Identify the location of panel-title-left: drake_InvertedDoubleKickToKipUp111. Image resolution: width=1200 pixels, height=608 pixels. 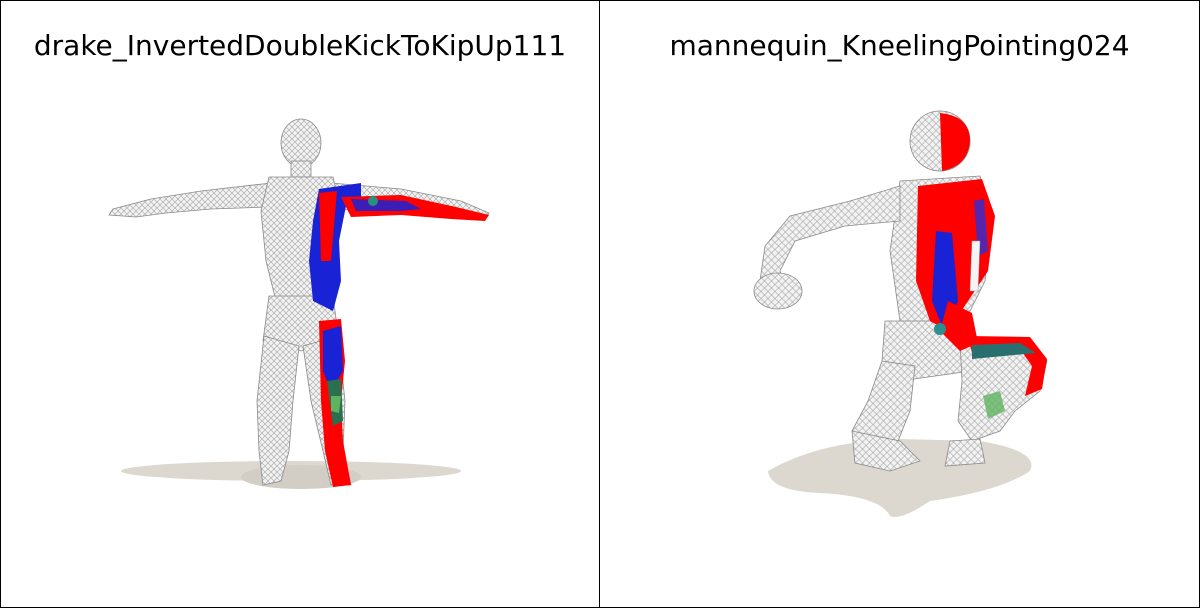
(300, 45).